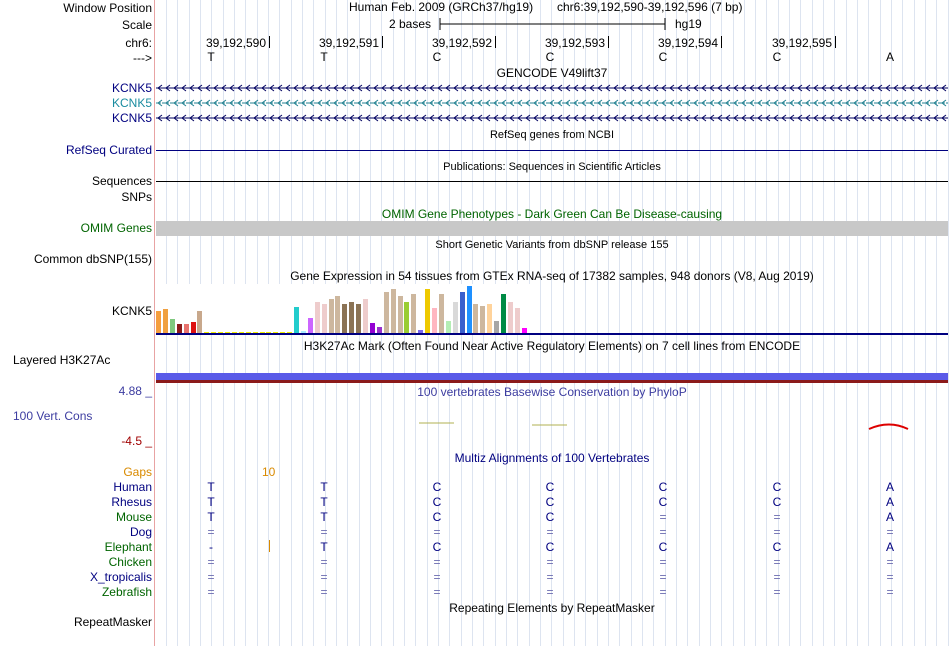  What do you see at coordinates (116, 228) in the screenshot?
I see `omim-track-label: OMIM Genes` at bounding box center [116, 228].